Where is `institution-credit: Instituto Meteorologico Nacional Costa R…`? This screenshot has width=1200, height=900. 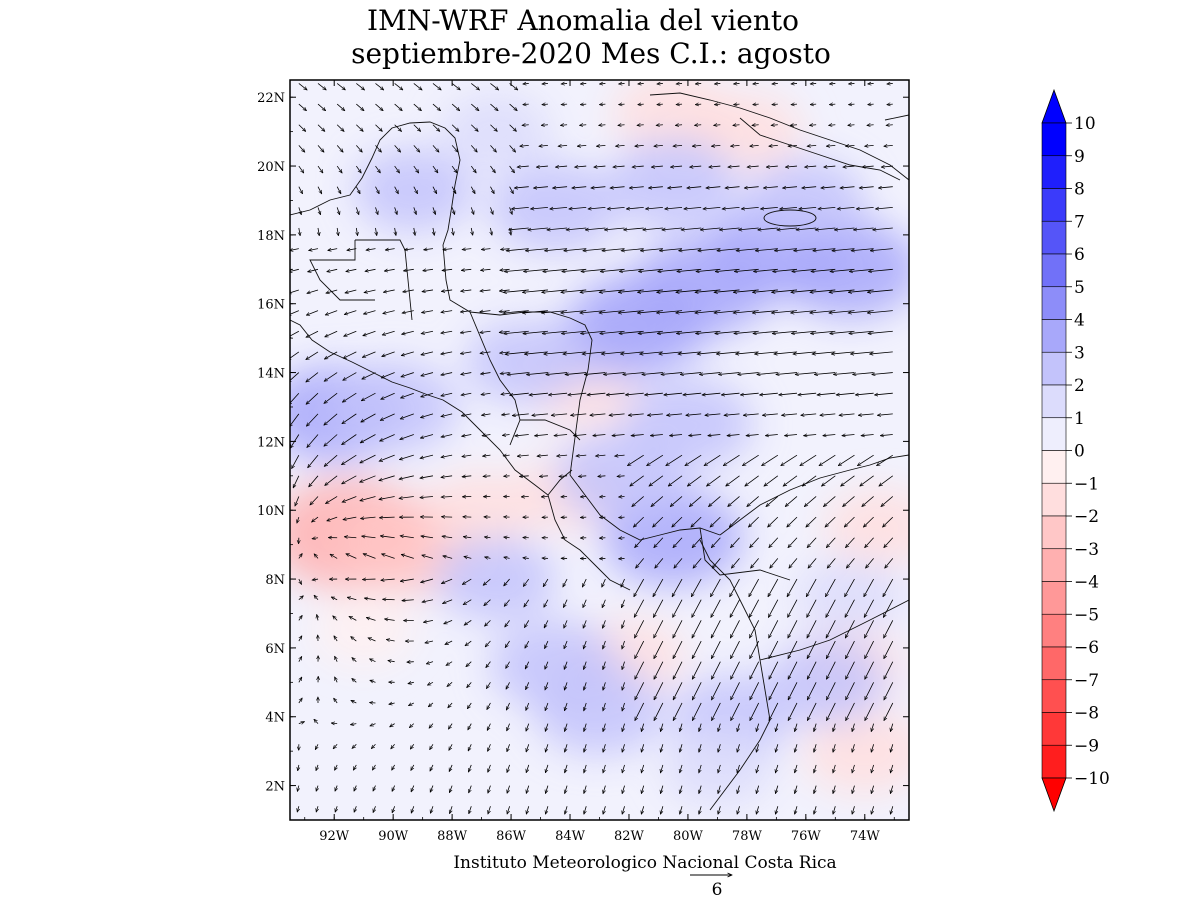 institution-credit: Instituto Meteorologico Nacional Costa R… is located at coordinates (644, 863).